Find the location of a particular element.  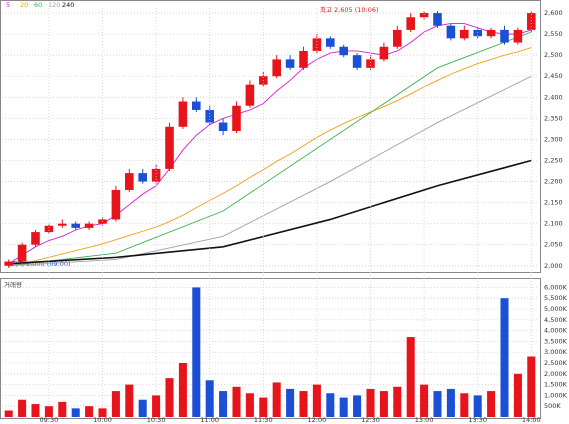

x-tick-label: 12:00 is located at coordinates (317, 420).